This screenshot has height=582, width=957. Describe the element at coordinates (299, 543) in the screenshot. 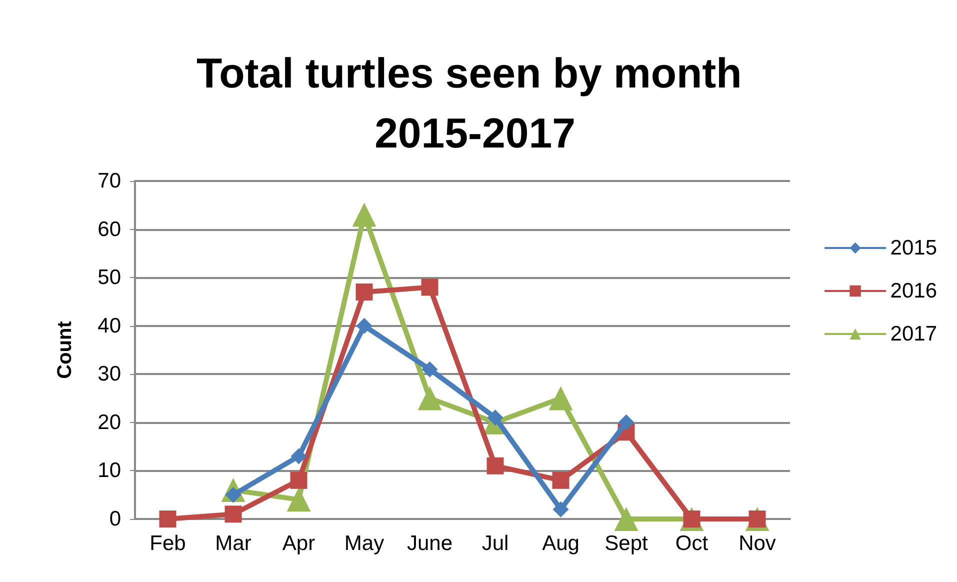

I see `x-tick-label: Apr` at that location.